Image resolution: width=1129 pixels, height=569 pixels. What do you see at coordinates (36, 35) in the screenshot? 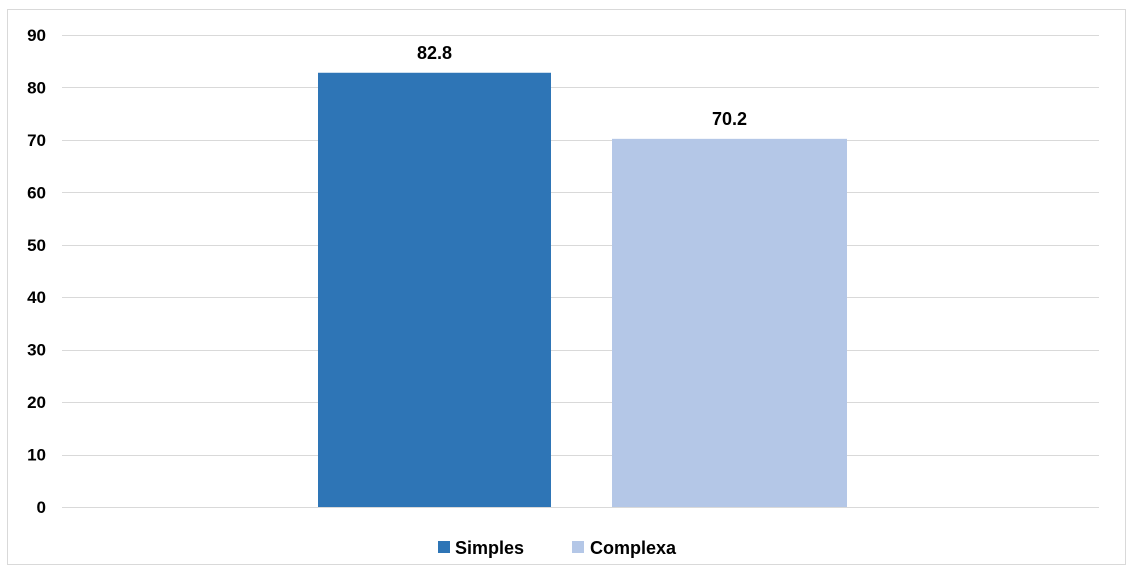
I see `y-tick-label-90: 90` at bounding box center [36, 35].